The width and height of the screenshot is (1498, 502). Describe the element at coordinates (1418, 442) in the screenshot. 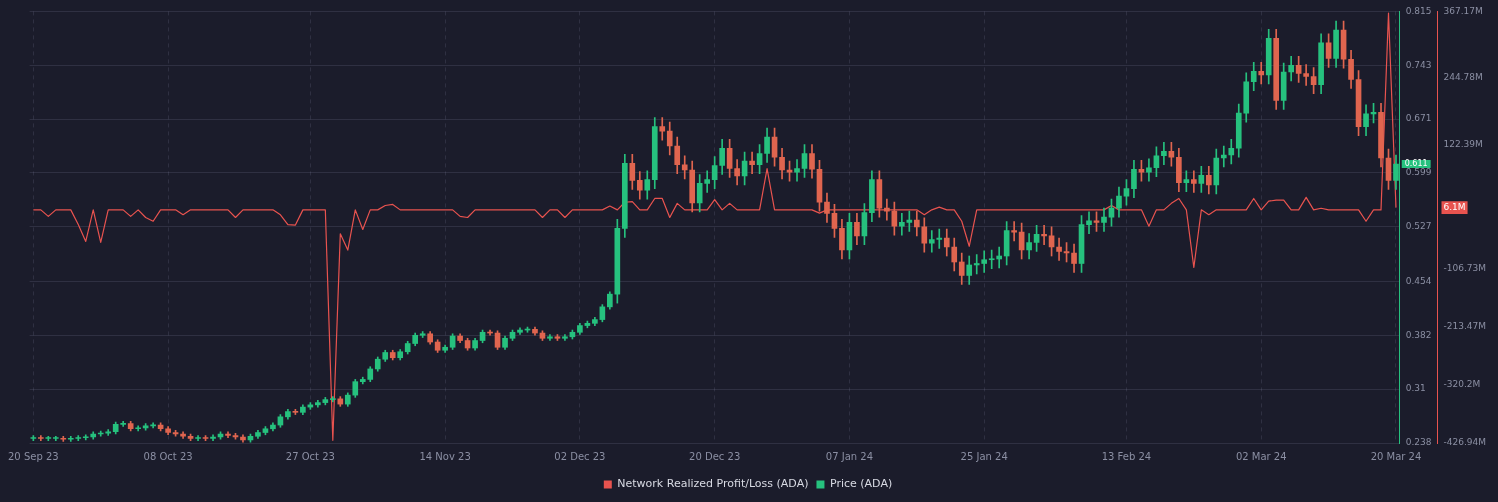

I see `y-tick-label: 0.238` at that location.